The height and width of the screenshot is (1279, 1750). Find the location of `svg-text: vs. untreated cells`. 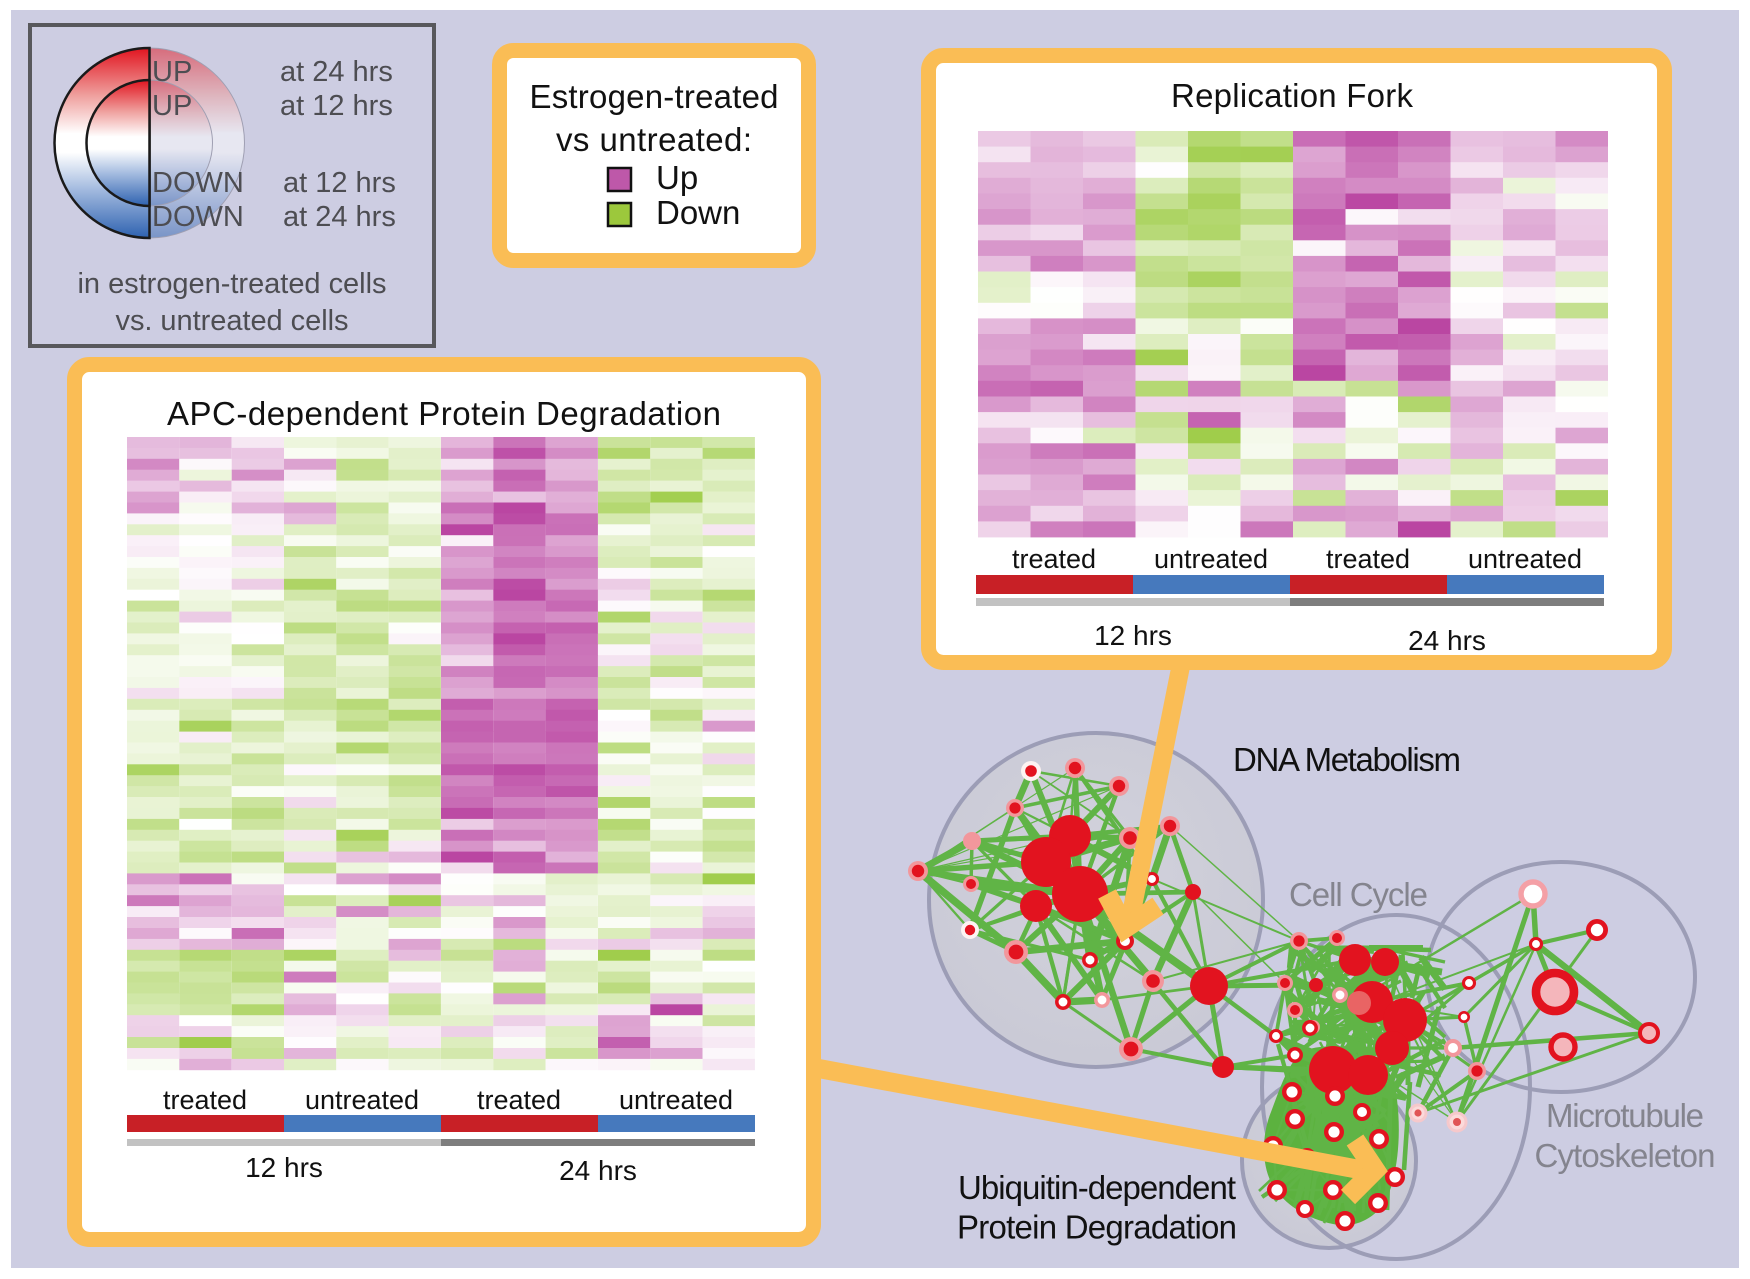

svg-text: vs. untreated cells is located at coordinates (232, 321).